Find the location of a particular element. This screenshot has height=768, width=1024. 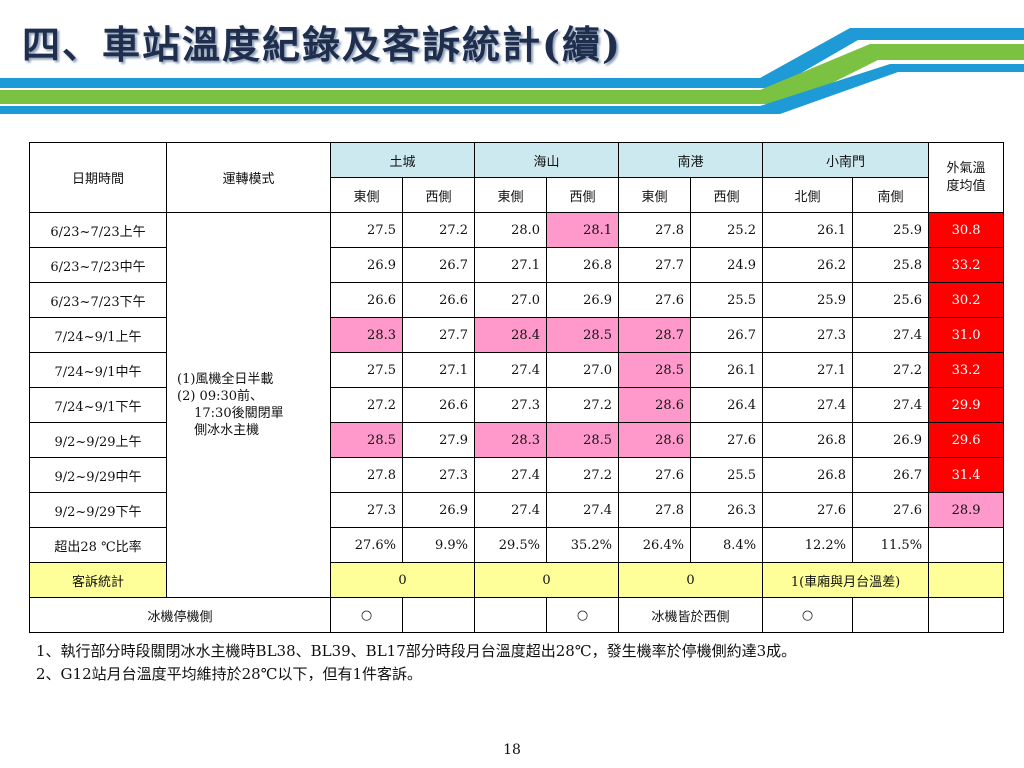

temp-cell: 26.4 is located at coordinates (727, 405).